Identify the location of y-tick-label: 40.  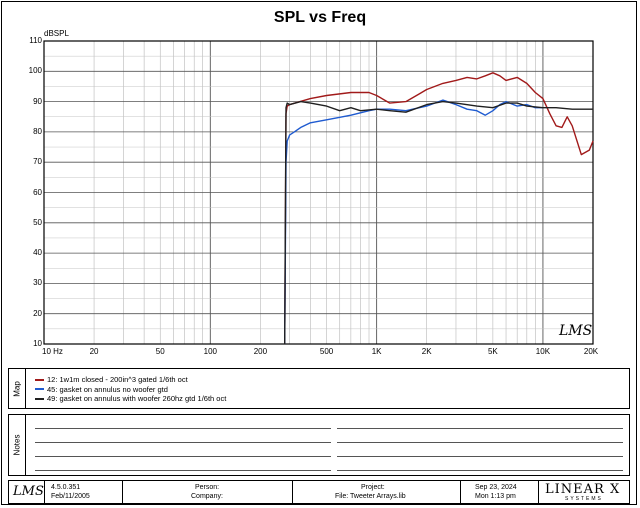
(37, 253).